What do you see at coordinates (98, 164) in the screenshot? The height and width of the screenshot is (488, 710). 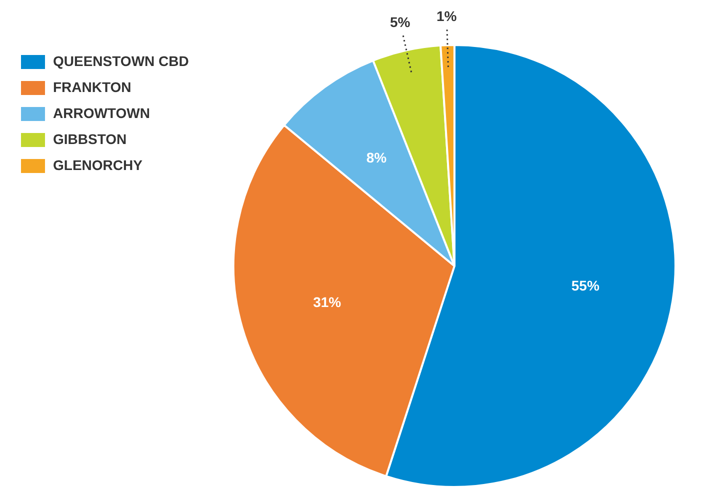 I see `legend-label: GLENORCHY` at bounding box center [98, 164].